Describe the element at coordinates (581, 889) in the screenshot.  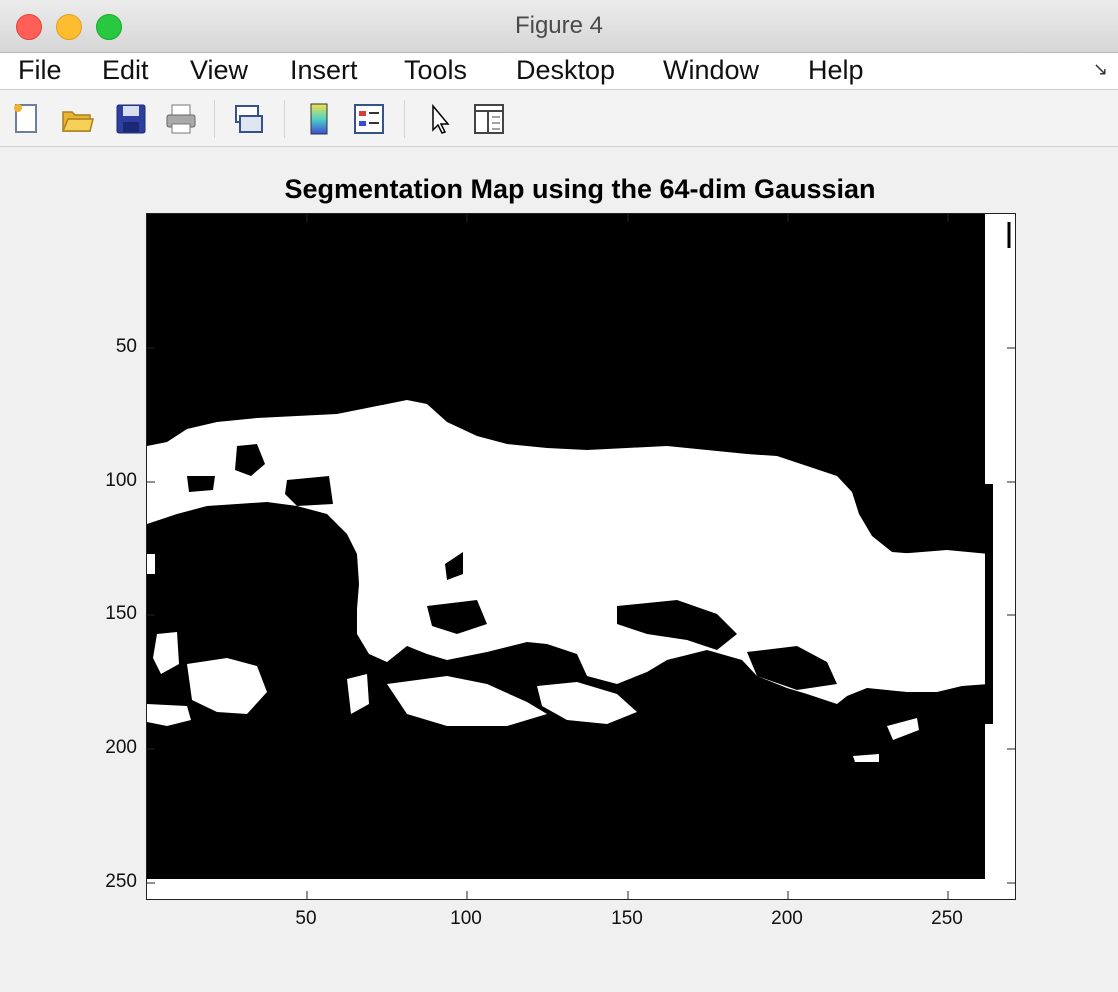
I see `bottom-border-strip` at that location.